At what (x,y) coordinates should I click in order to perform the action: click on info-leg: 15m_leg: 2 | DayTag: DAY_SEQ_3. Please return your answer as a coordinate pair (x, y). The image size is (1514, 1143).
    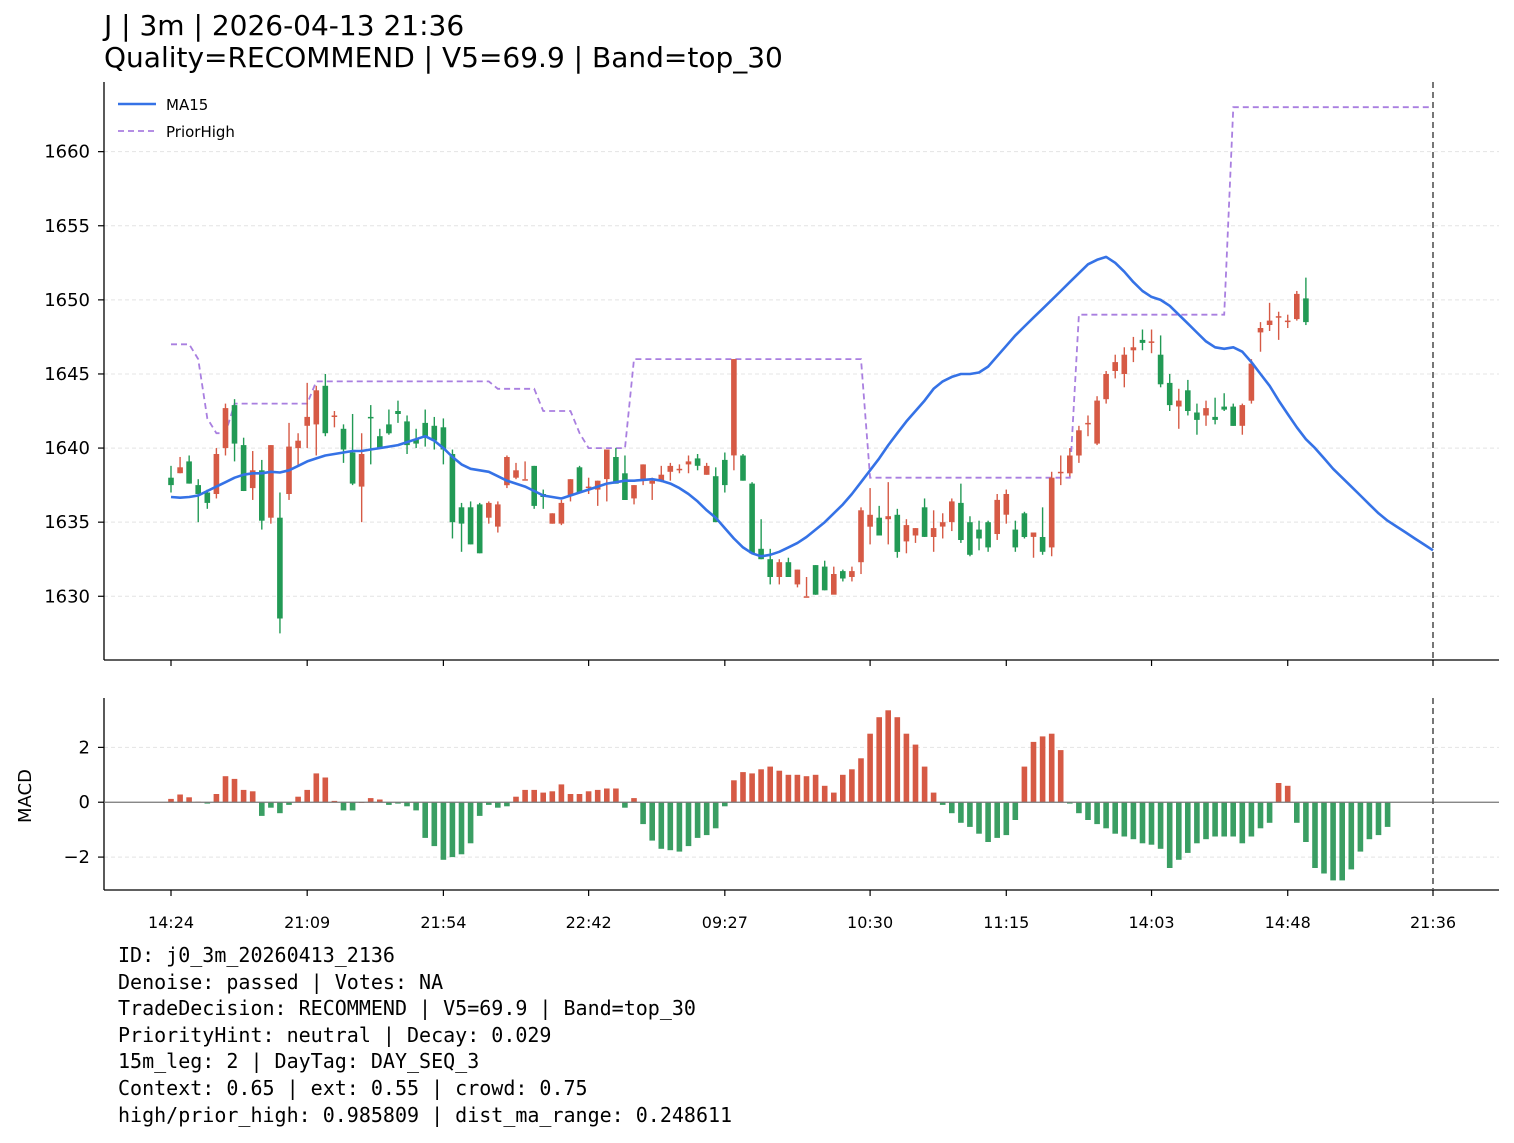
    Looking at the image, I should click on (299, 1061).